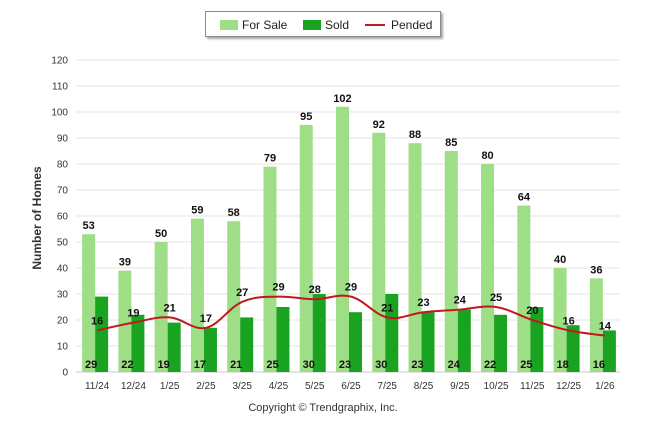  Describe the element at coordinates (89, 226) in the screenshot. I see `for-sale-label: 53` at that location.